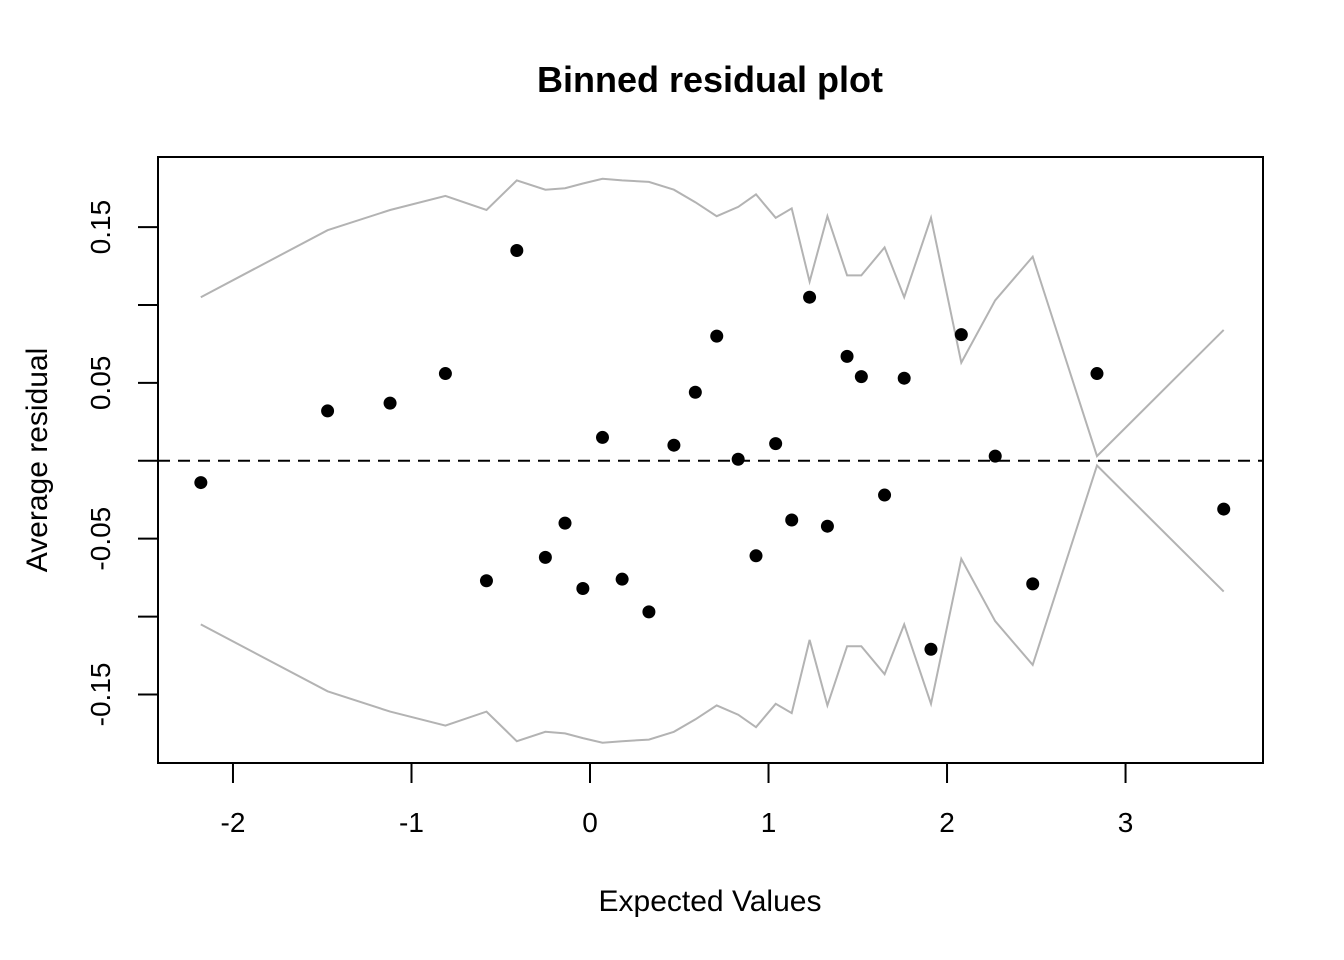 This screenshot has height=960, width=1344. I want to click on y-tick-label: -0.05, so click(100, 539).